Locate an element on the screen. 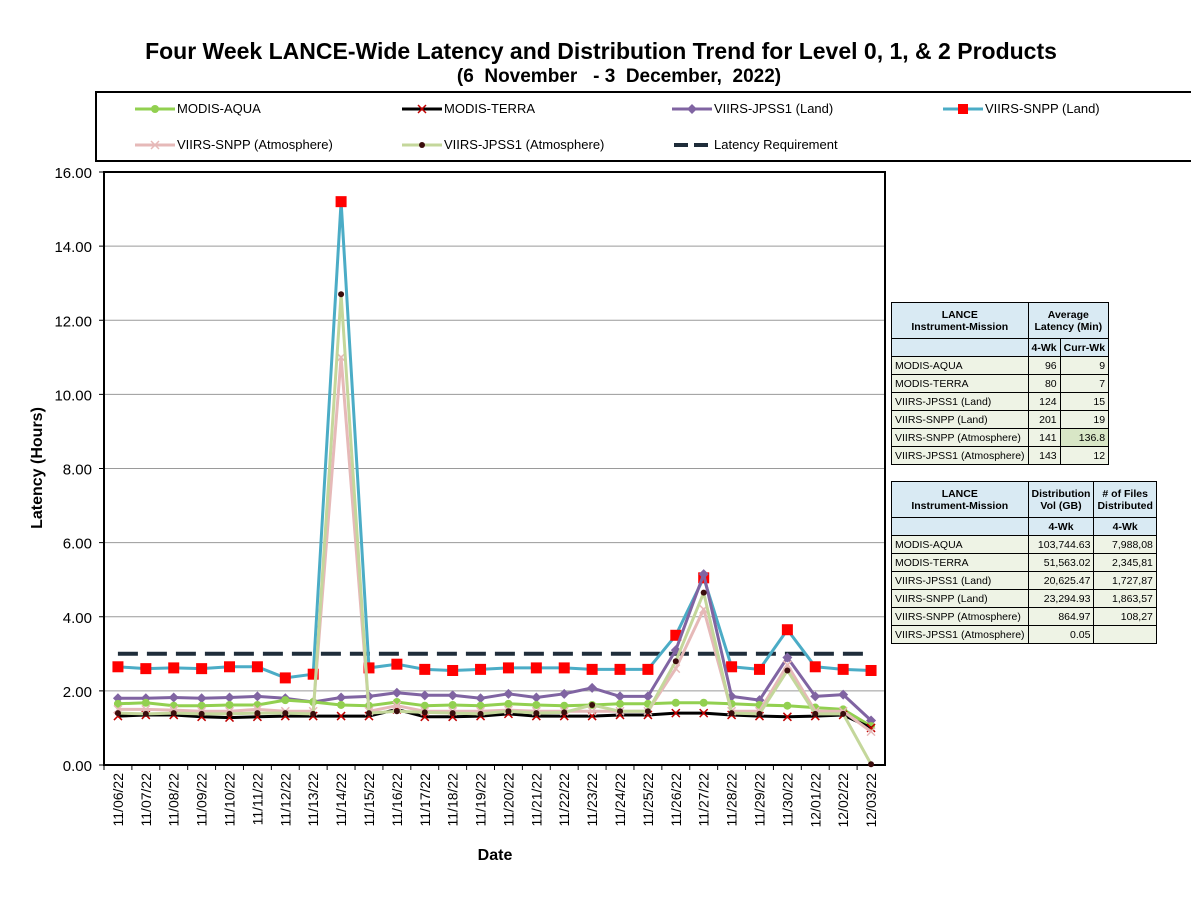 The image size is (1191, 898). distribution-cell-vol: 23,294.93 is located at coordinates (1061, 598).